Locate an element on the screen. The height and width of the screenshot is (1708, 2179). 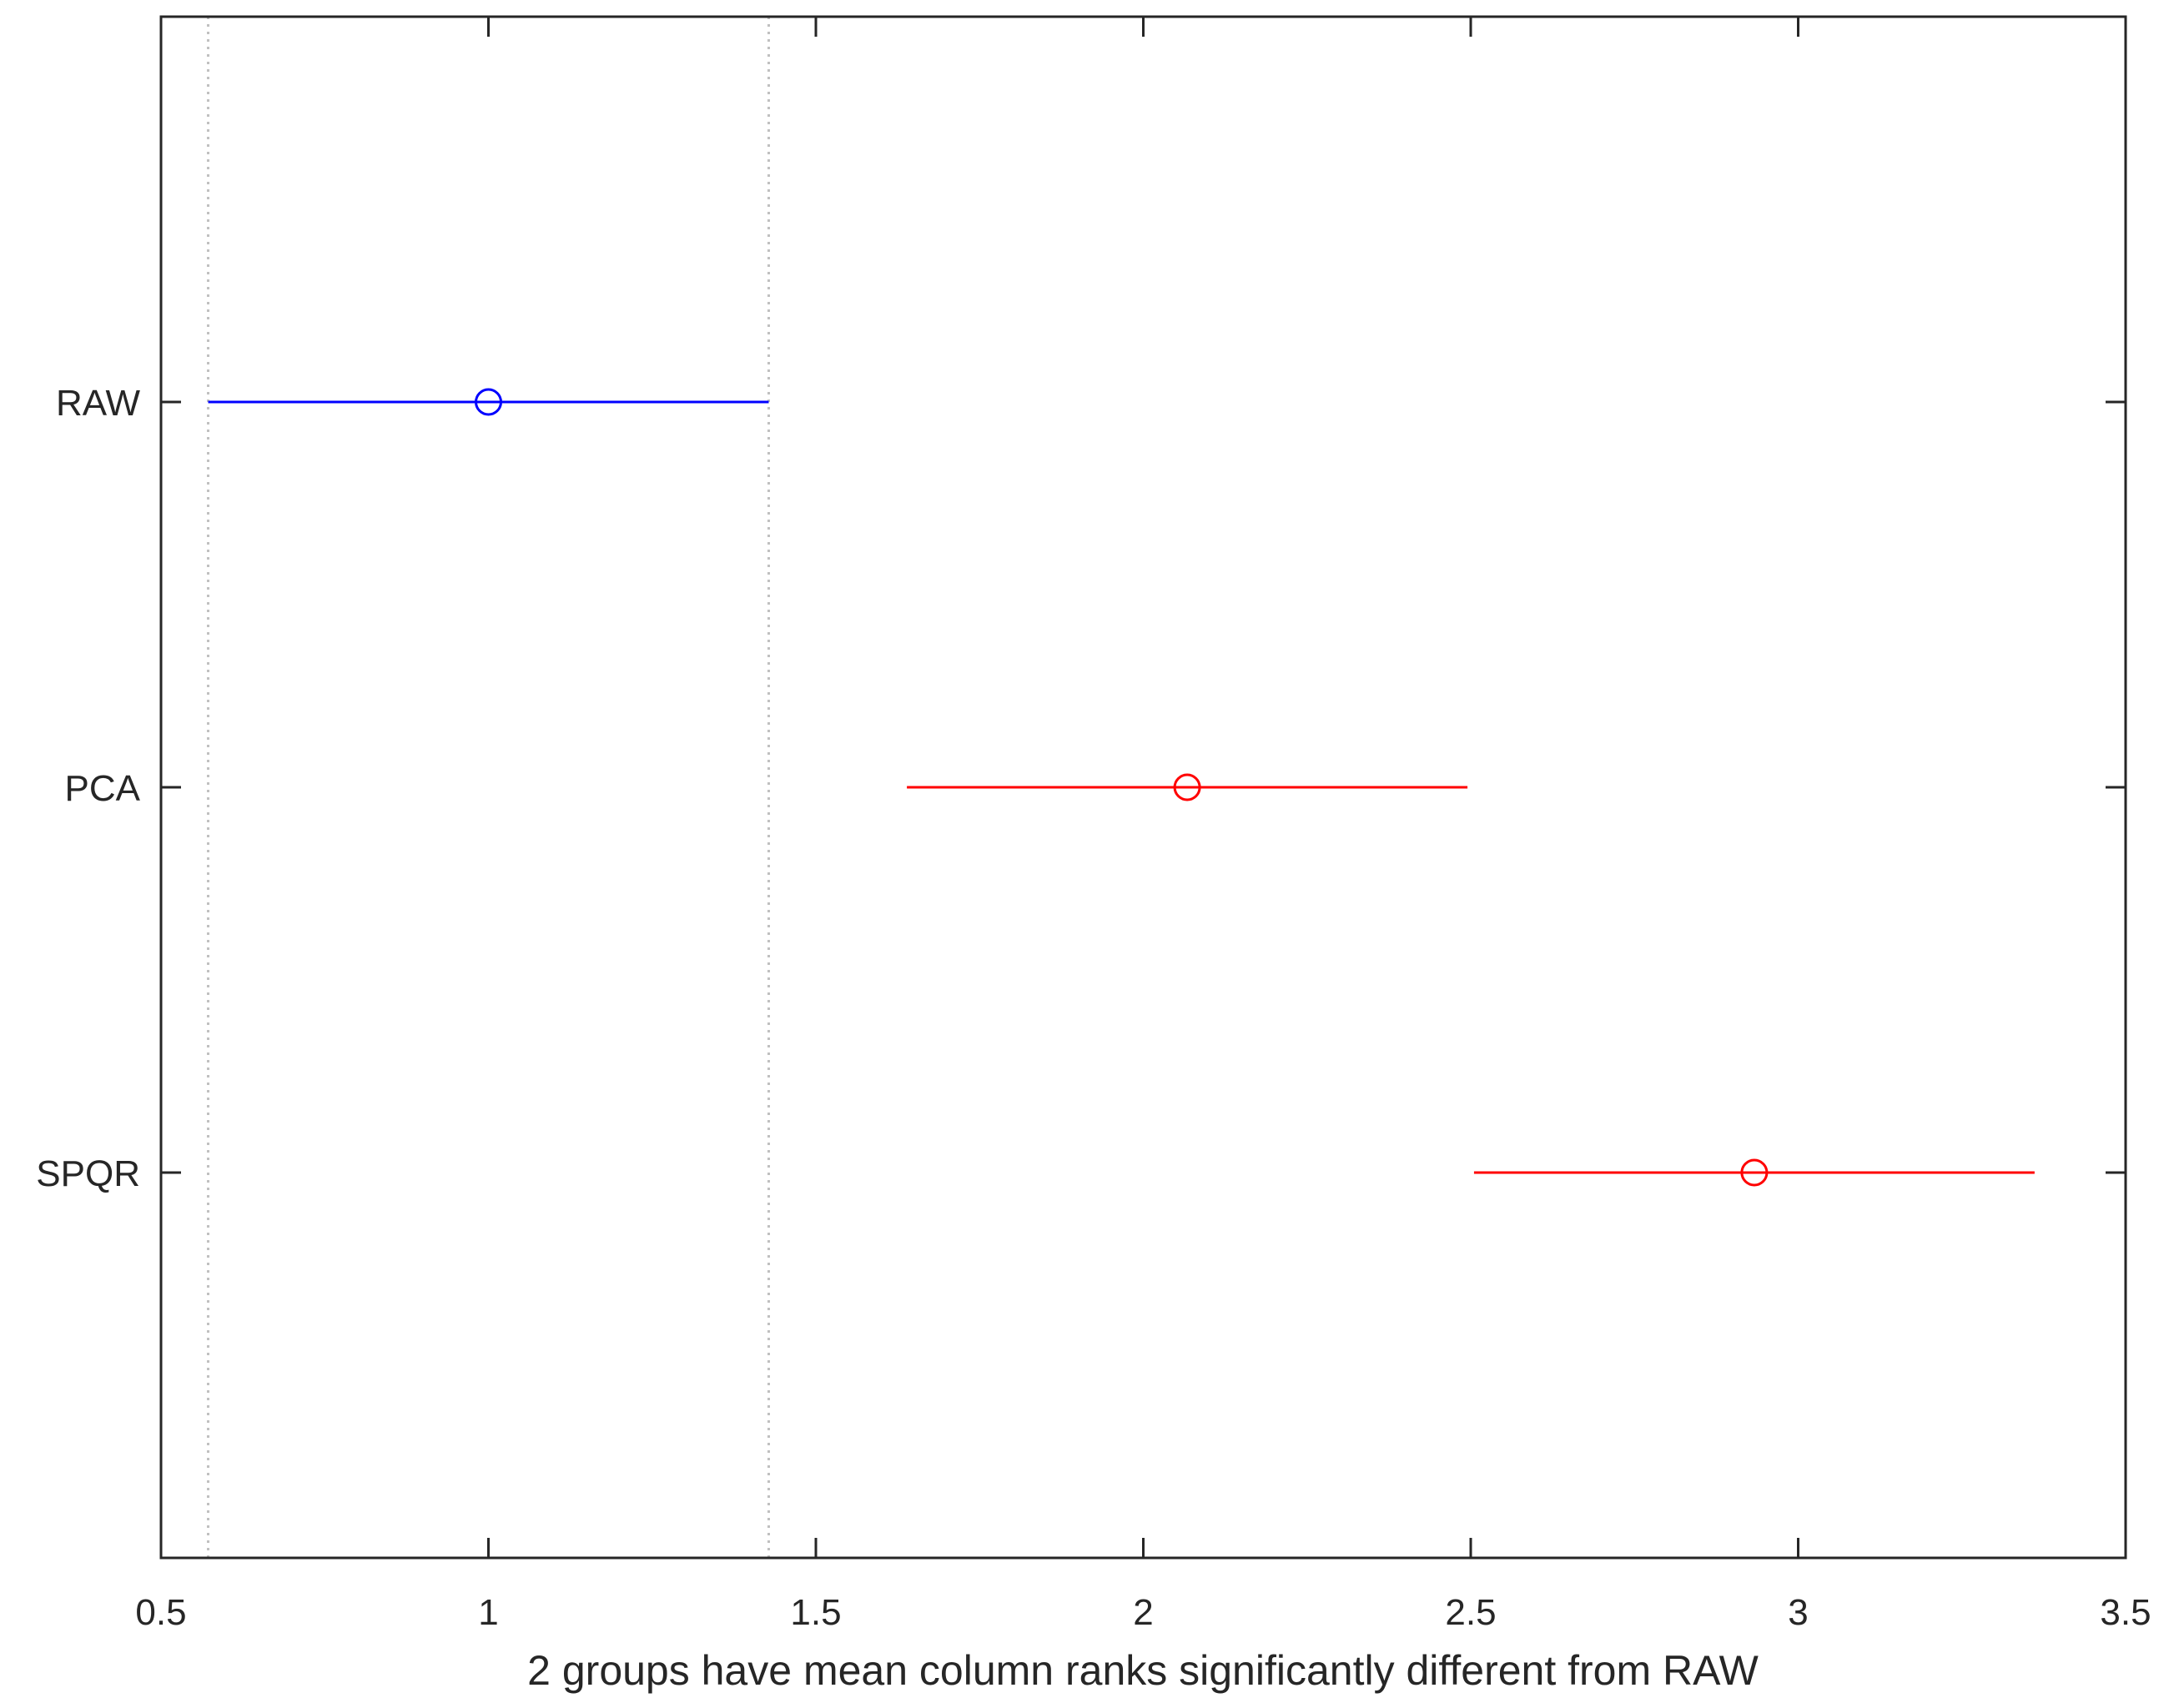
x-tick-label-6: 3.5 is located at coordinates (2125, 1612).